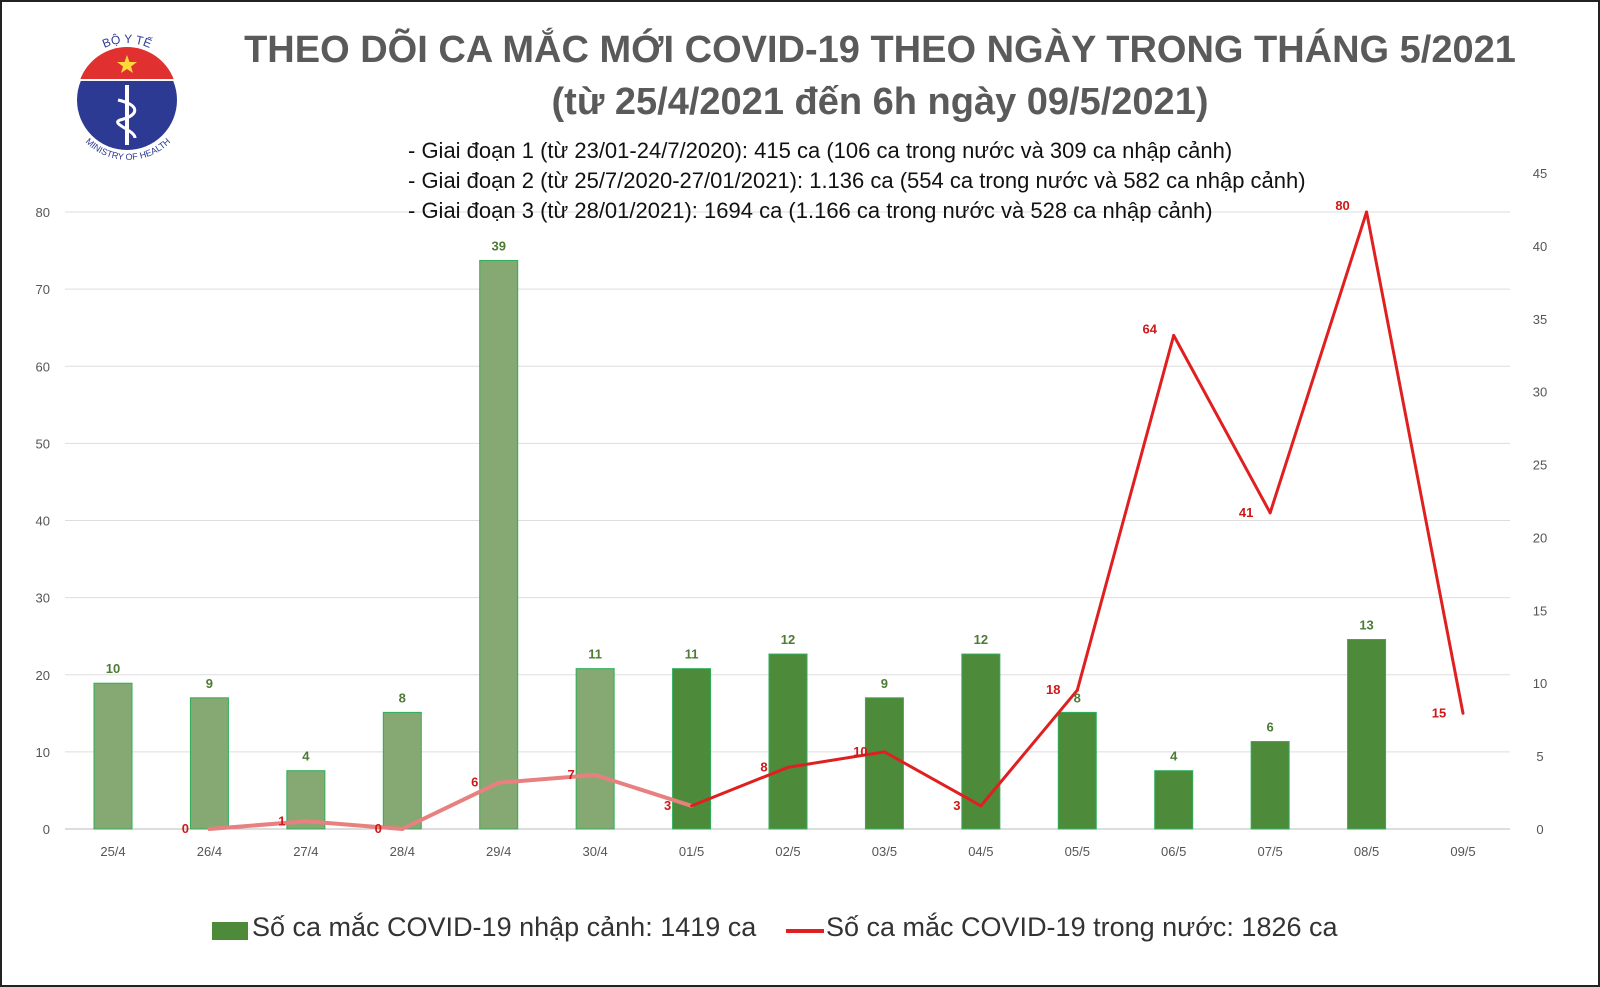 The height and width of the screenshot is (987, 1600). Describe the element at coordinates (209, 851) in the screenshot. I see `x-tick-label: 26/4` at that location.